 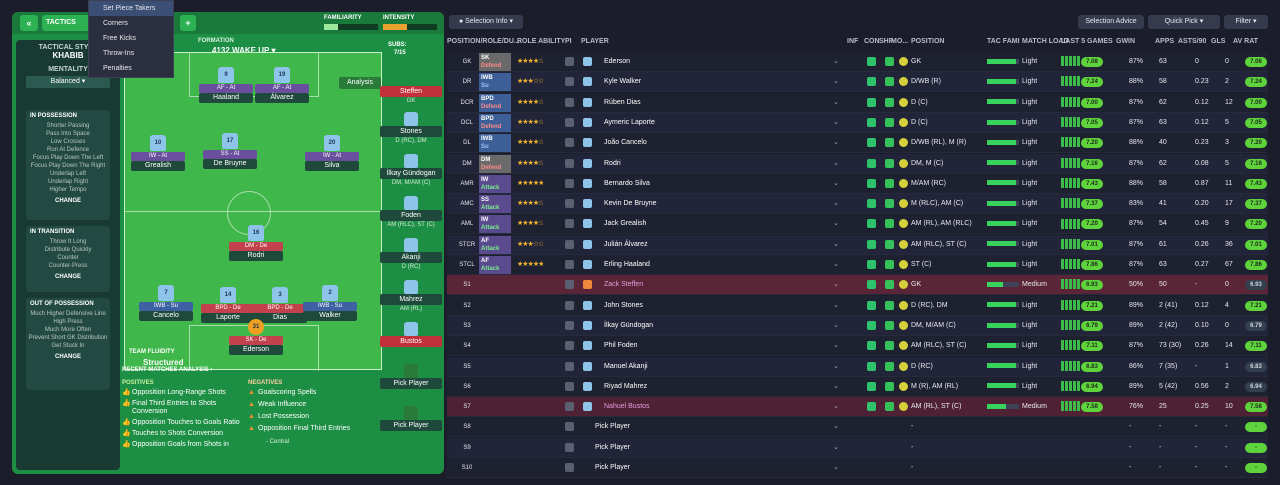 I want to click on player-name: Bernardo Silva, so click(x=627, y=183).